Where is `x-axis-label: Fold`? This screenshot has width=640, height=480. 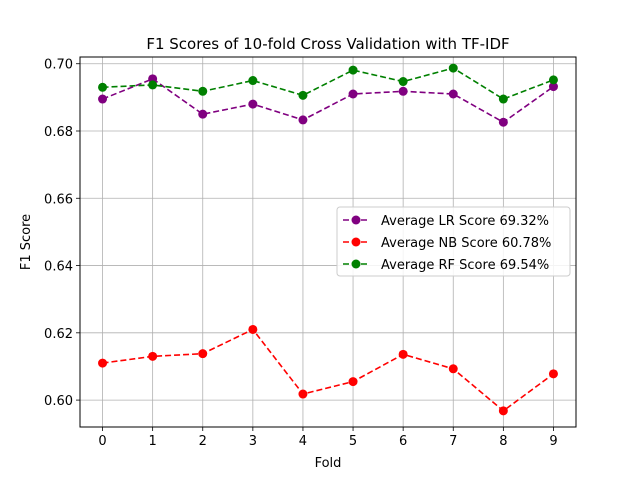
x-axis-label: Fold is located at coordinates (328, 463).